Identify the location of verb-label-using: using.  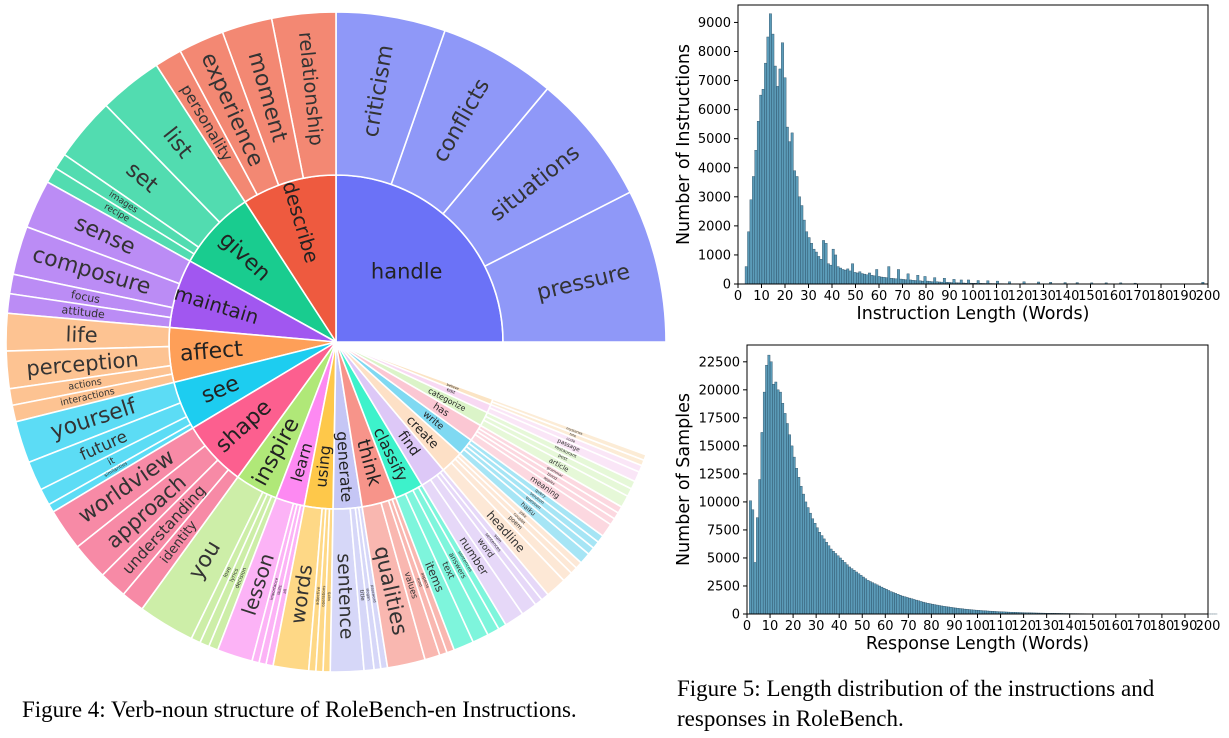
(322, 466).